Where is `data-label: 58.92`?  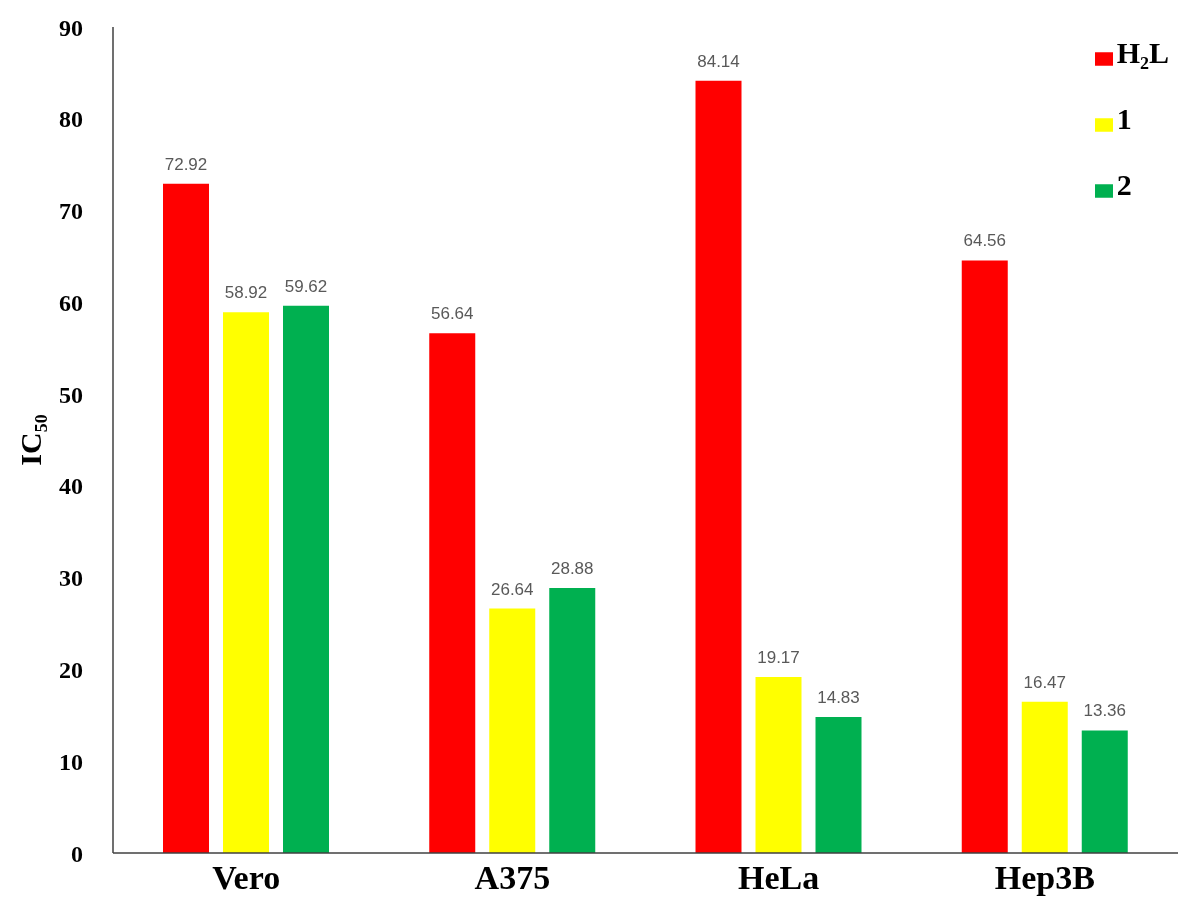 data-label: 58.92 is located at coordinates (246, 293).